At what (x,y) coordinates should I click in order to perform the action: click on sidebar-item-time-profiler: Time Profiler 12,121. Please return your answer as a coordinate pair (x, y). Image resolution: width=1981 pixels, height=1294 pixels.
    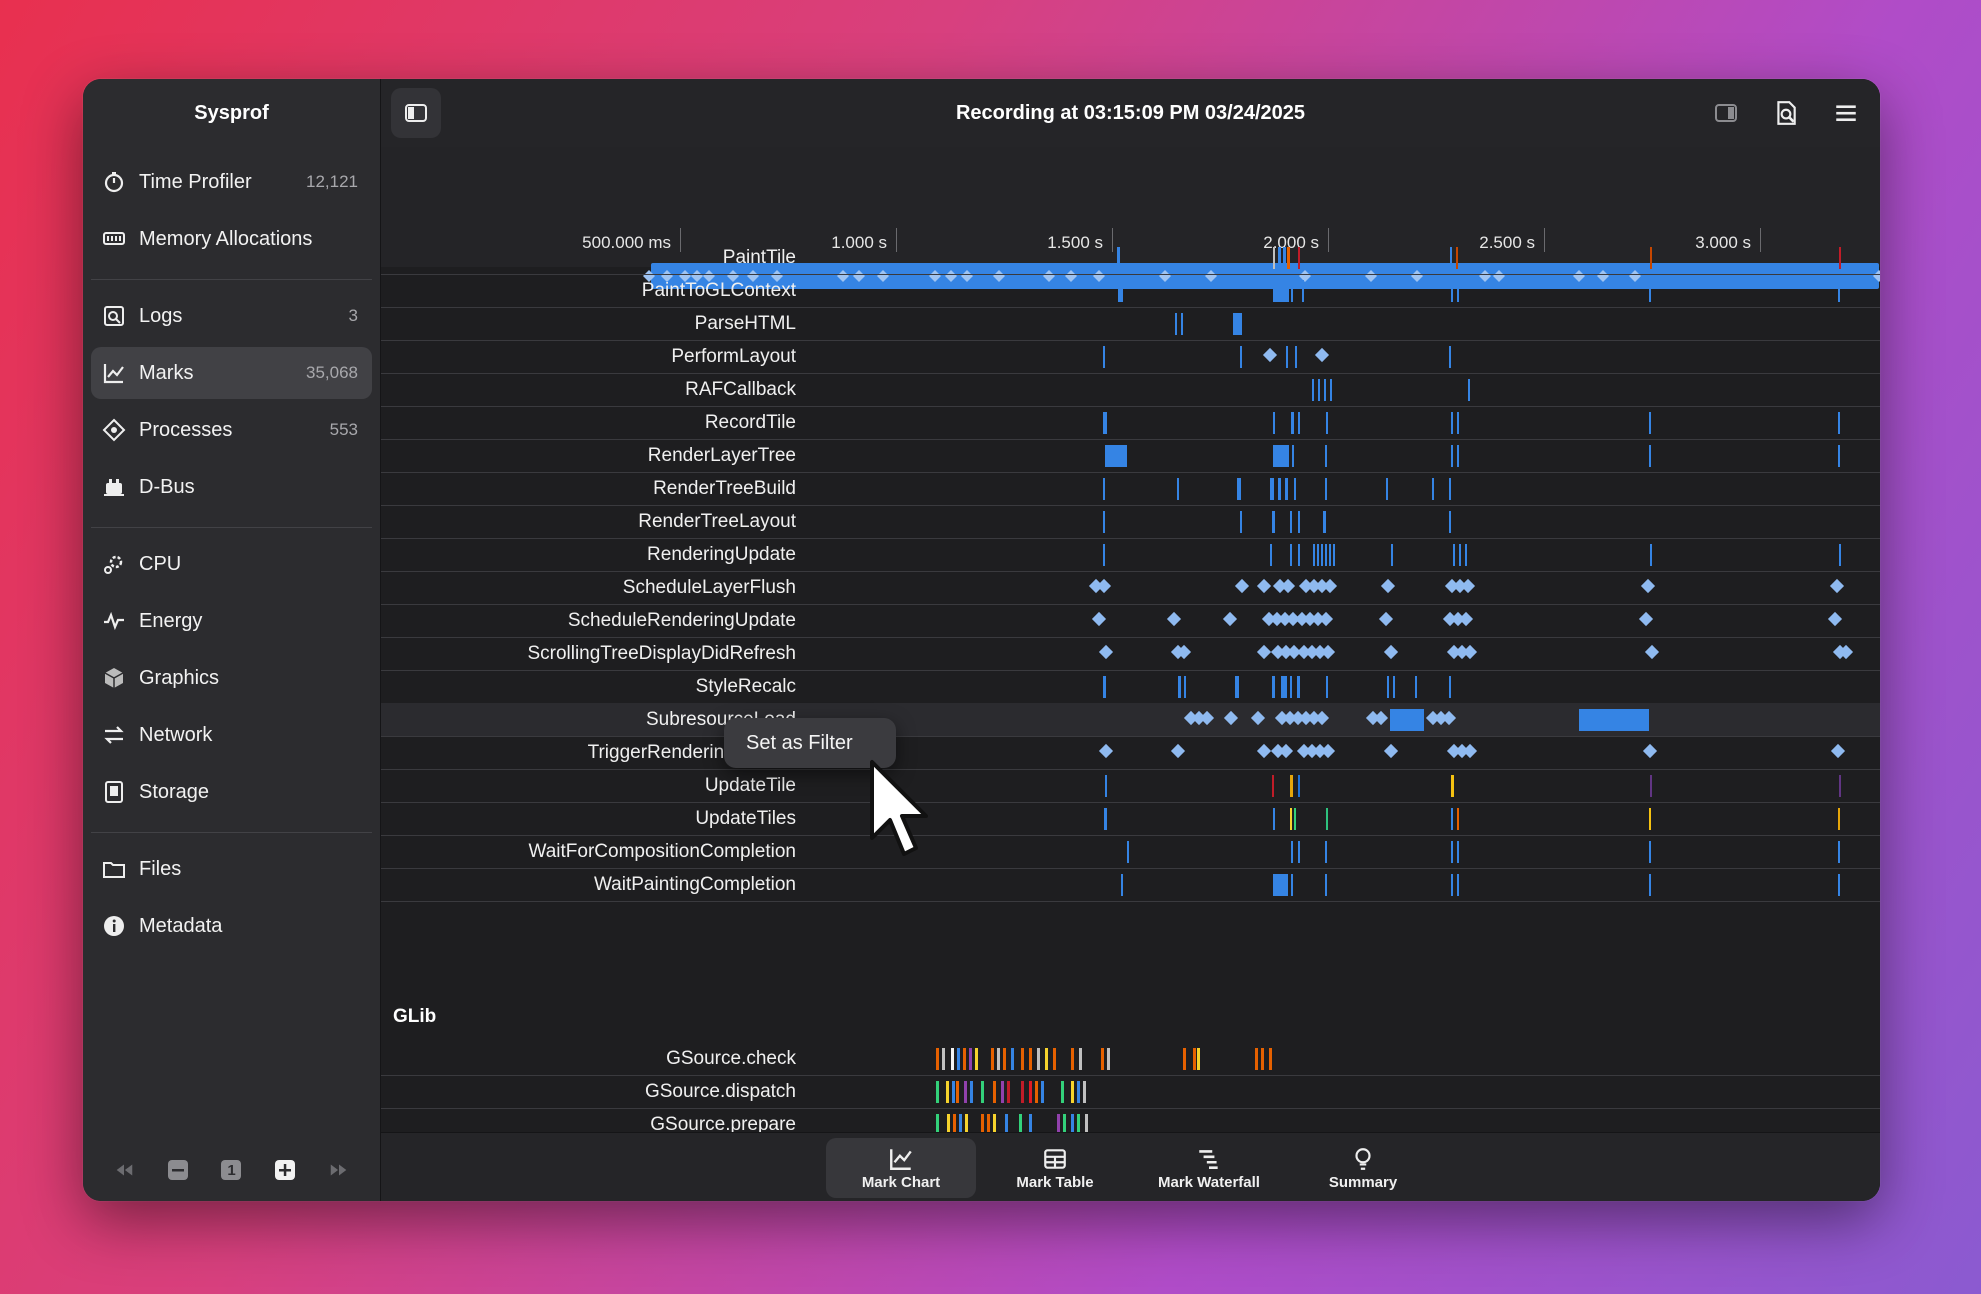
    Looking at the image, I should click on (231, 182).